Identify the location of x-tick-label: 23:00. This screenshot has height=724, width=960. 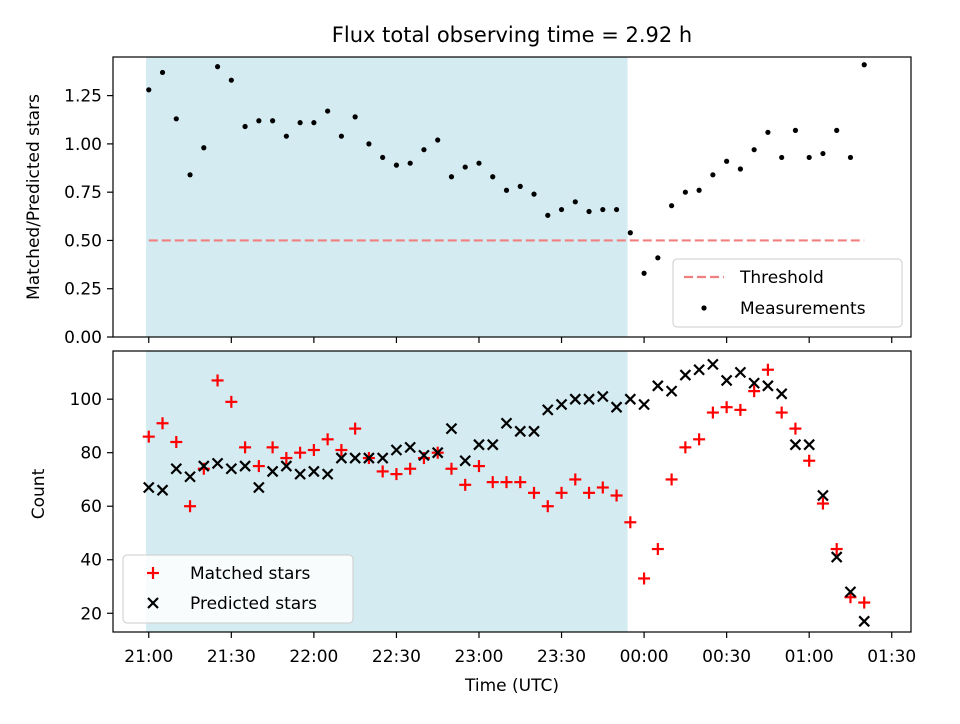
(478, 657).